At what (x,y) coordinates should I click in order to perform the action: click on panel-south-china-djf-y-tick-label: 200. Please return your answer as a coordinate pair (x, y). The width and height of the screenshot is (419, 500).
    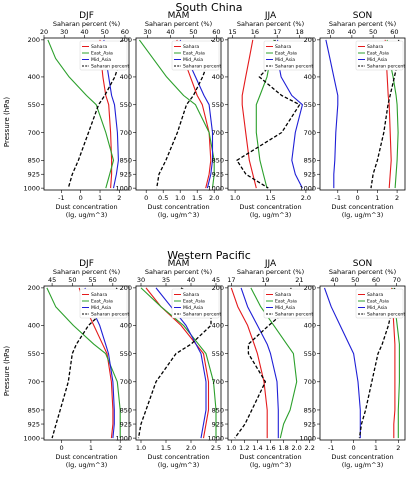
    Looking at the image, I should click on (34, 40).